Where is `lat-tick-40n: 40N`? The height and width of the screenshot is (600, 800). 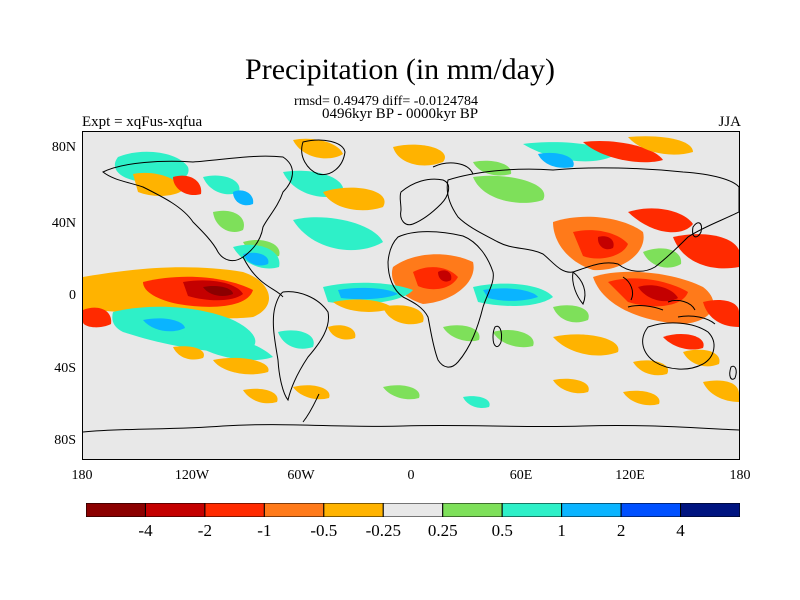 lat-tick-40n: 40N is located at coordinates (63, 223).